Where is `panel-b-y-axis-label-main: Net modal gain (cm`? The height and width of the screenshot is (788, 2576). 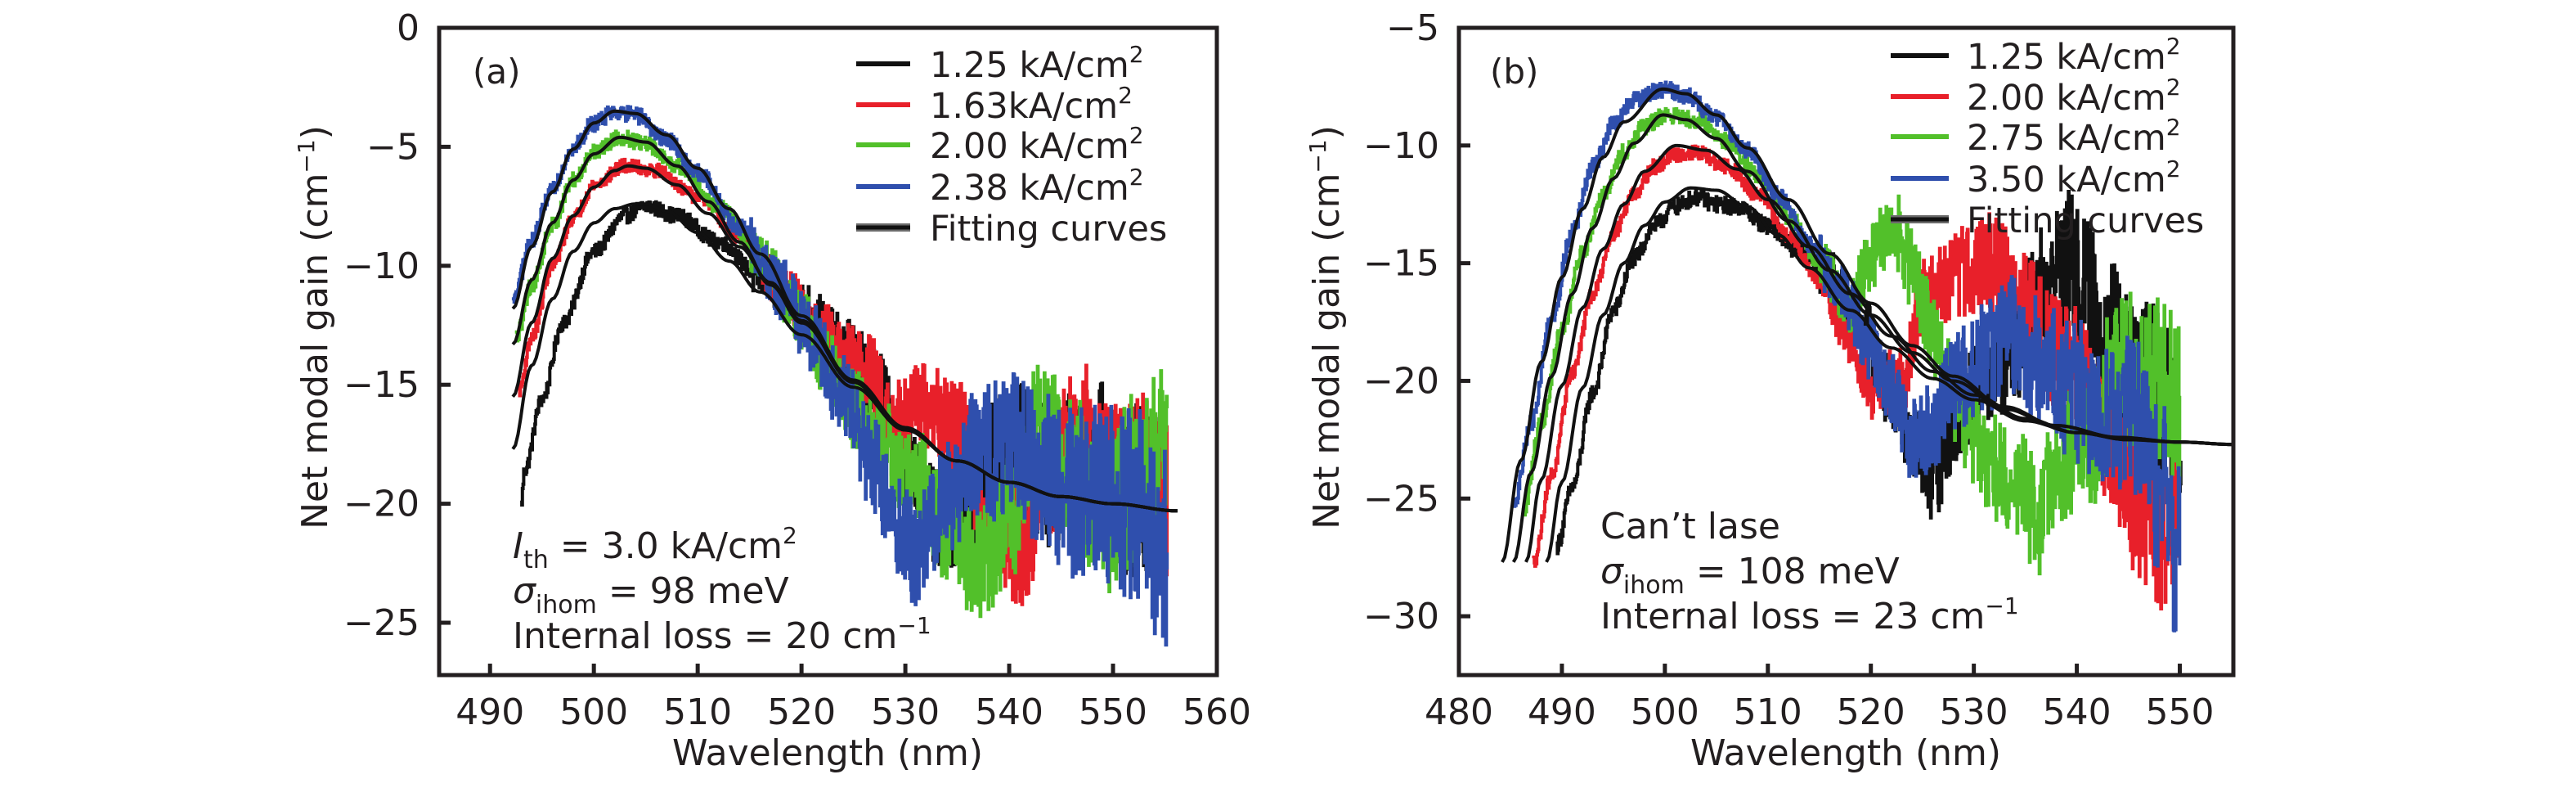 panel-b-y-axis-label-main: Net modal gain (cm is located at coordinates (1327, 351).